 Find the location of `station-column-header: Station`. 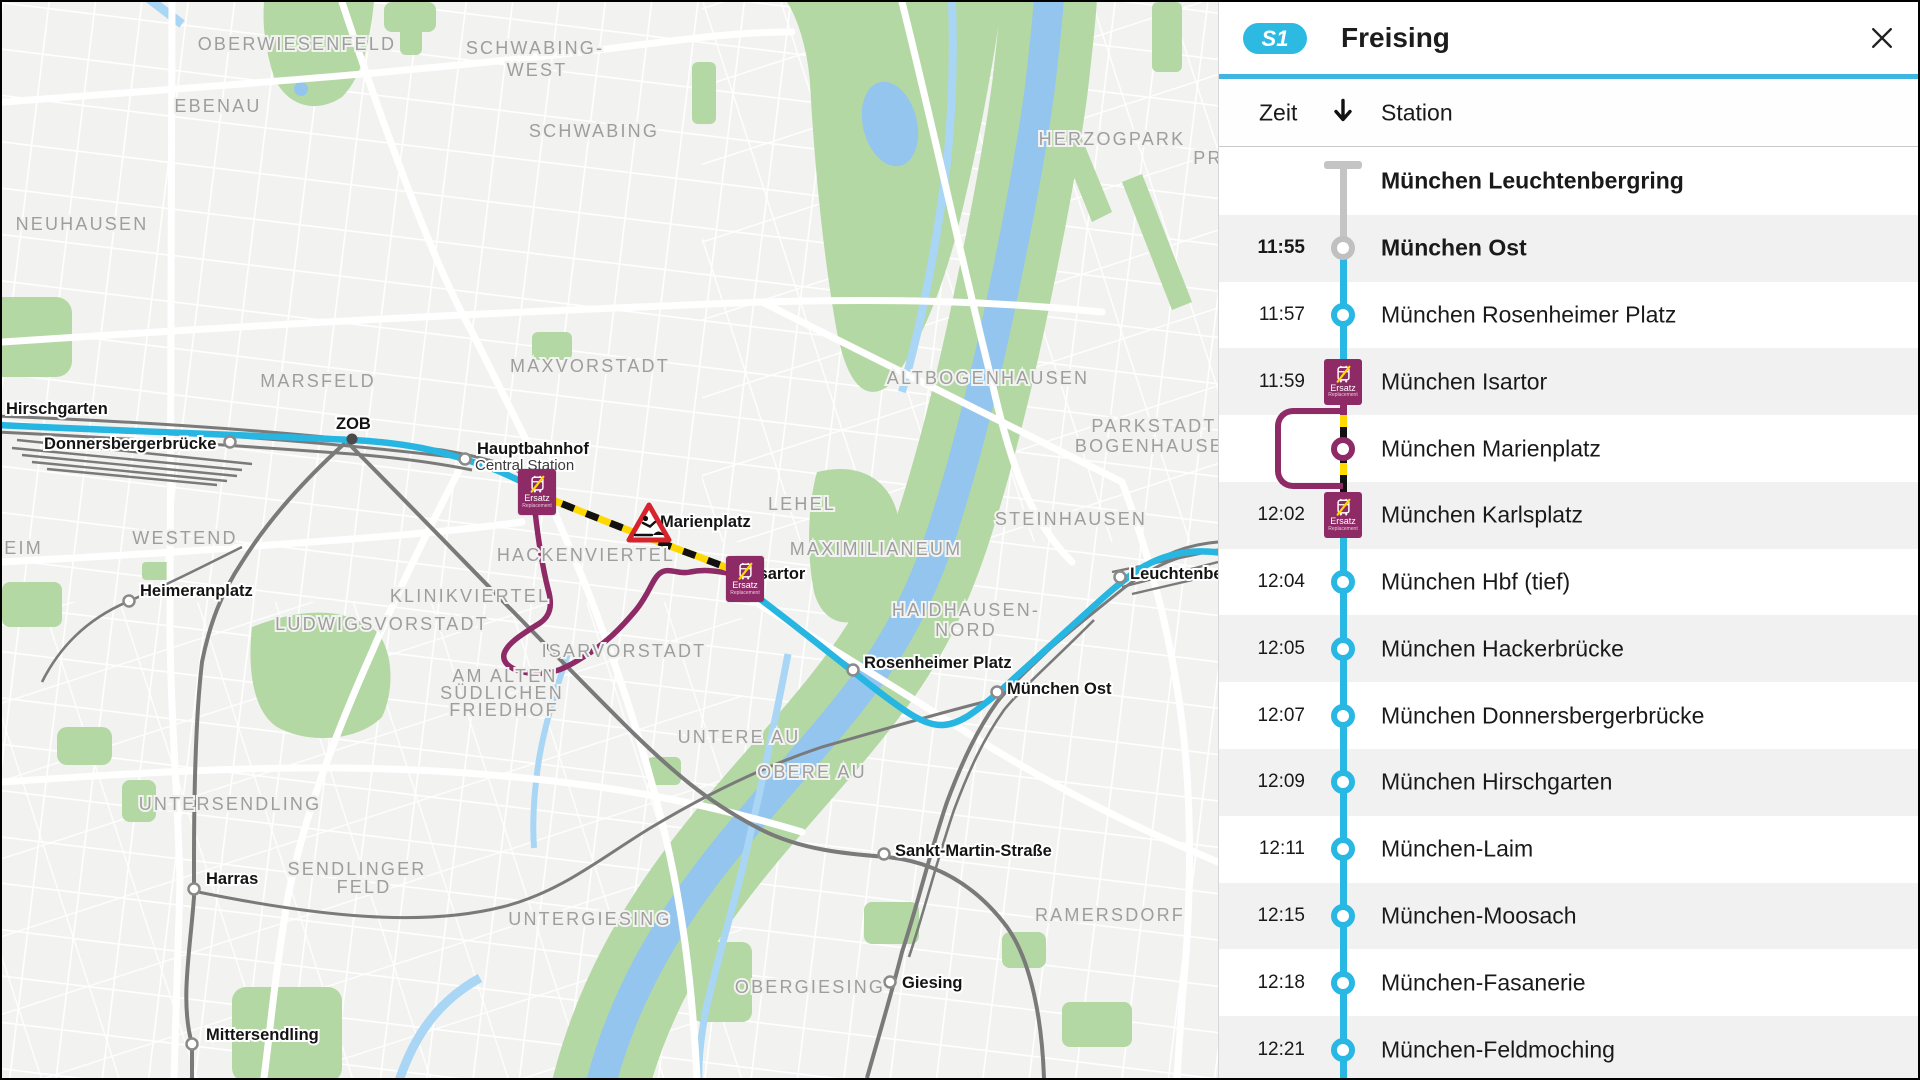

station-column-header: Station is located at coordinates (1417, 112).